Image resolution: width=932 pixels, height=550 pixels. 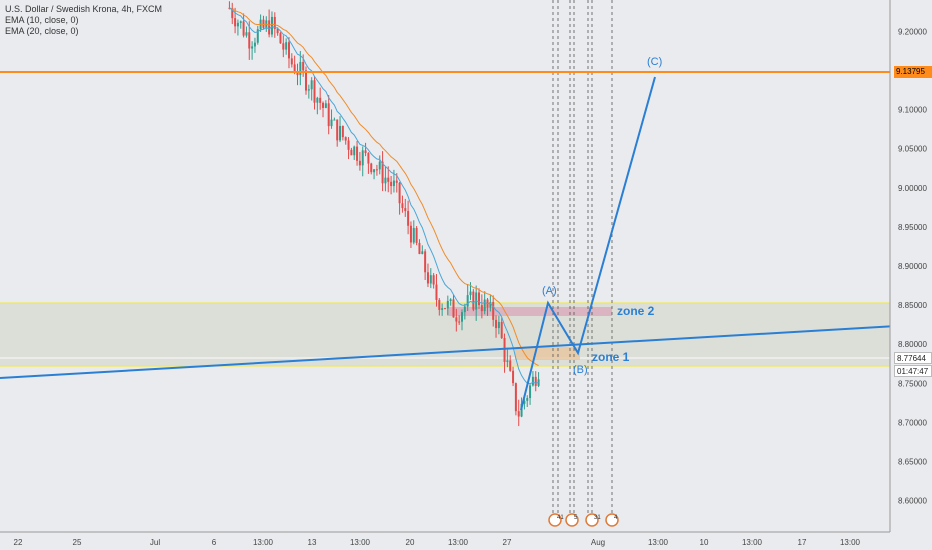 What do you see at coordinates (912, 149) in the screenshot?
I see `y-tick-label: 9.05000` at bounding box center [912, 149].